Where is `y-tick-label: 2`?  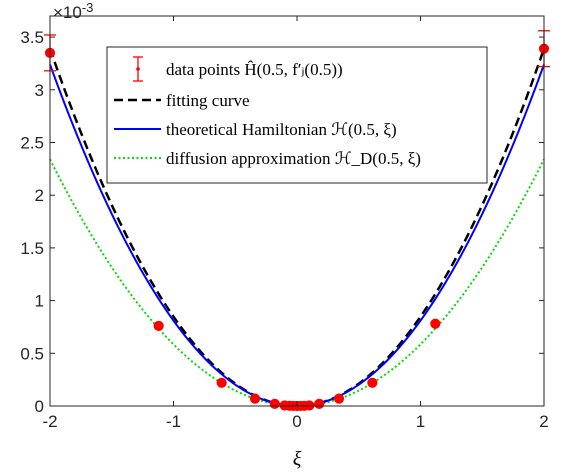
y-tick-label: 2 is located at coordinates (39, 195).